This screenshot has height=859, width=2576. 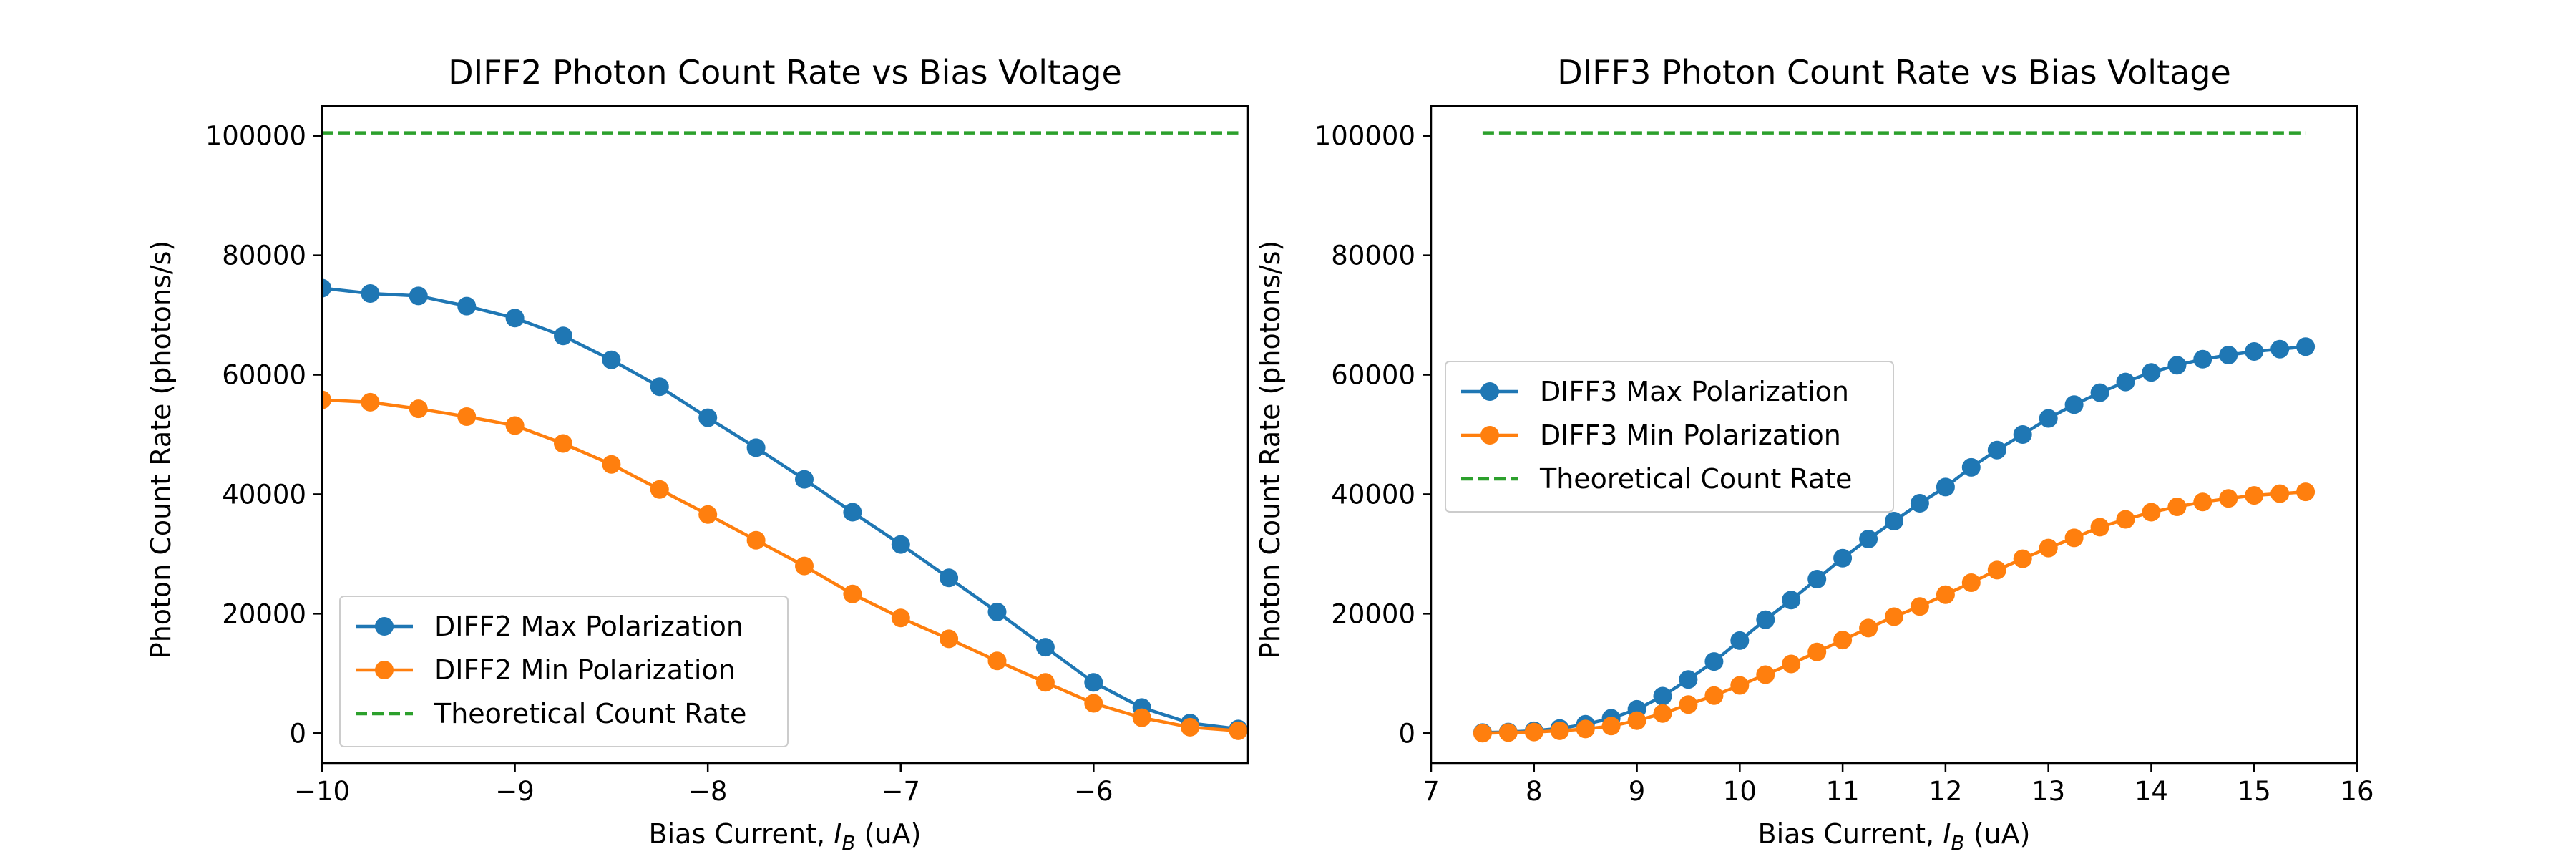 I want to click on x-tick-label: 8, so click(x=1534, y=791).